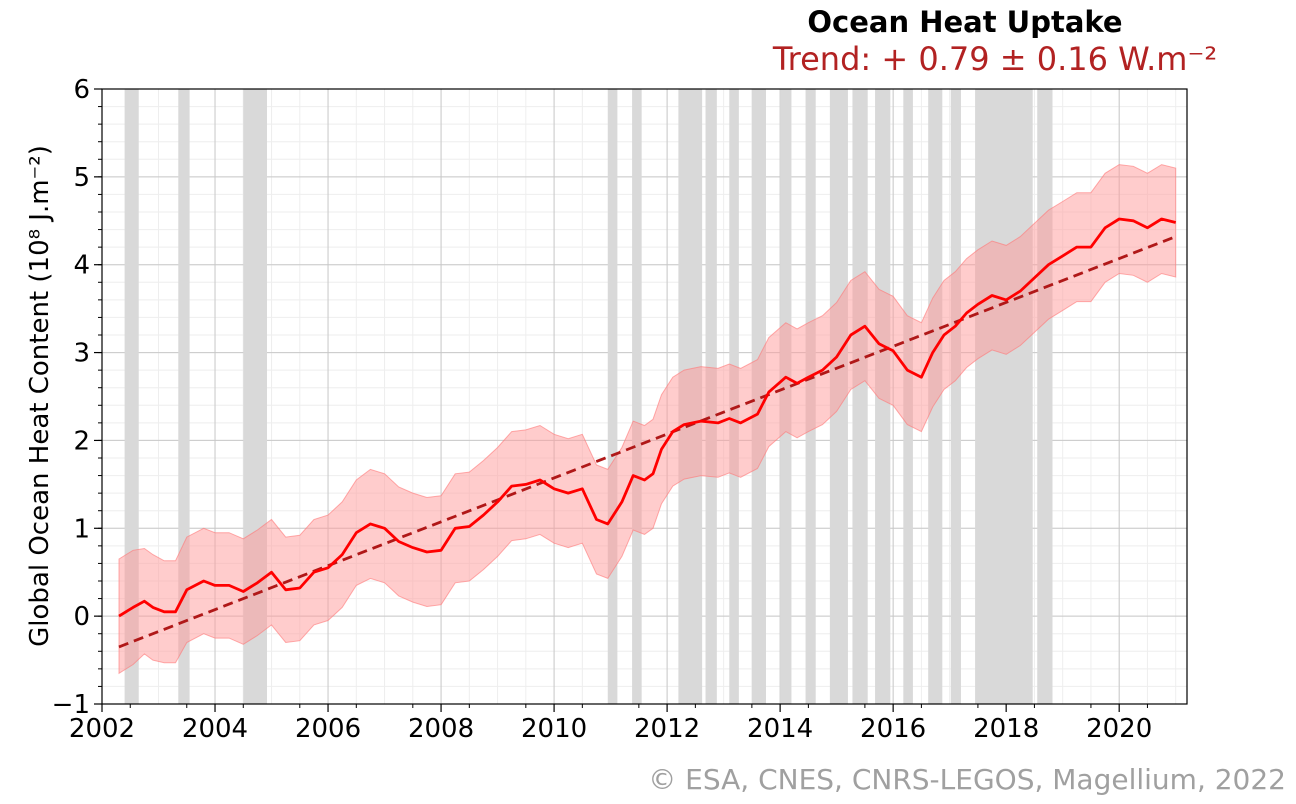 The height and width of the screenshot is (804, 1296). What do you see at coordinates (81, 441) in the screenshot?
I see `y-tick-label: 2` at bounding box center [81, 441].